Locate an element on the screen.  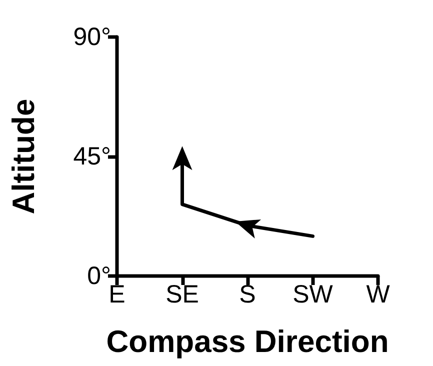
x-tick-label: SW is located at coordinates (313, 294).